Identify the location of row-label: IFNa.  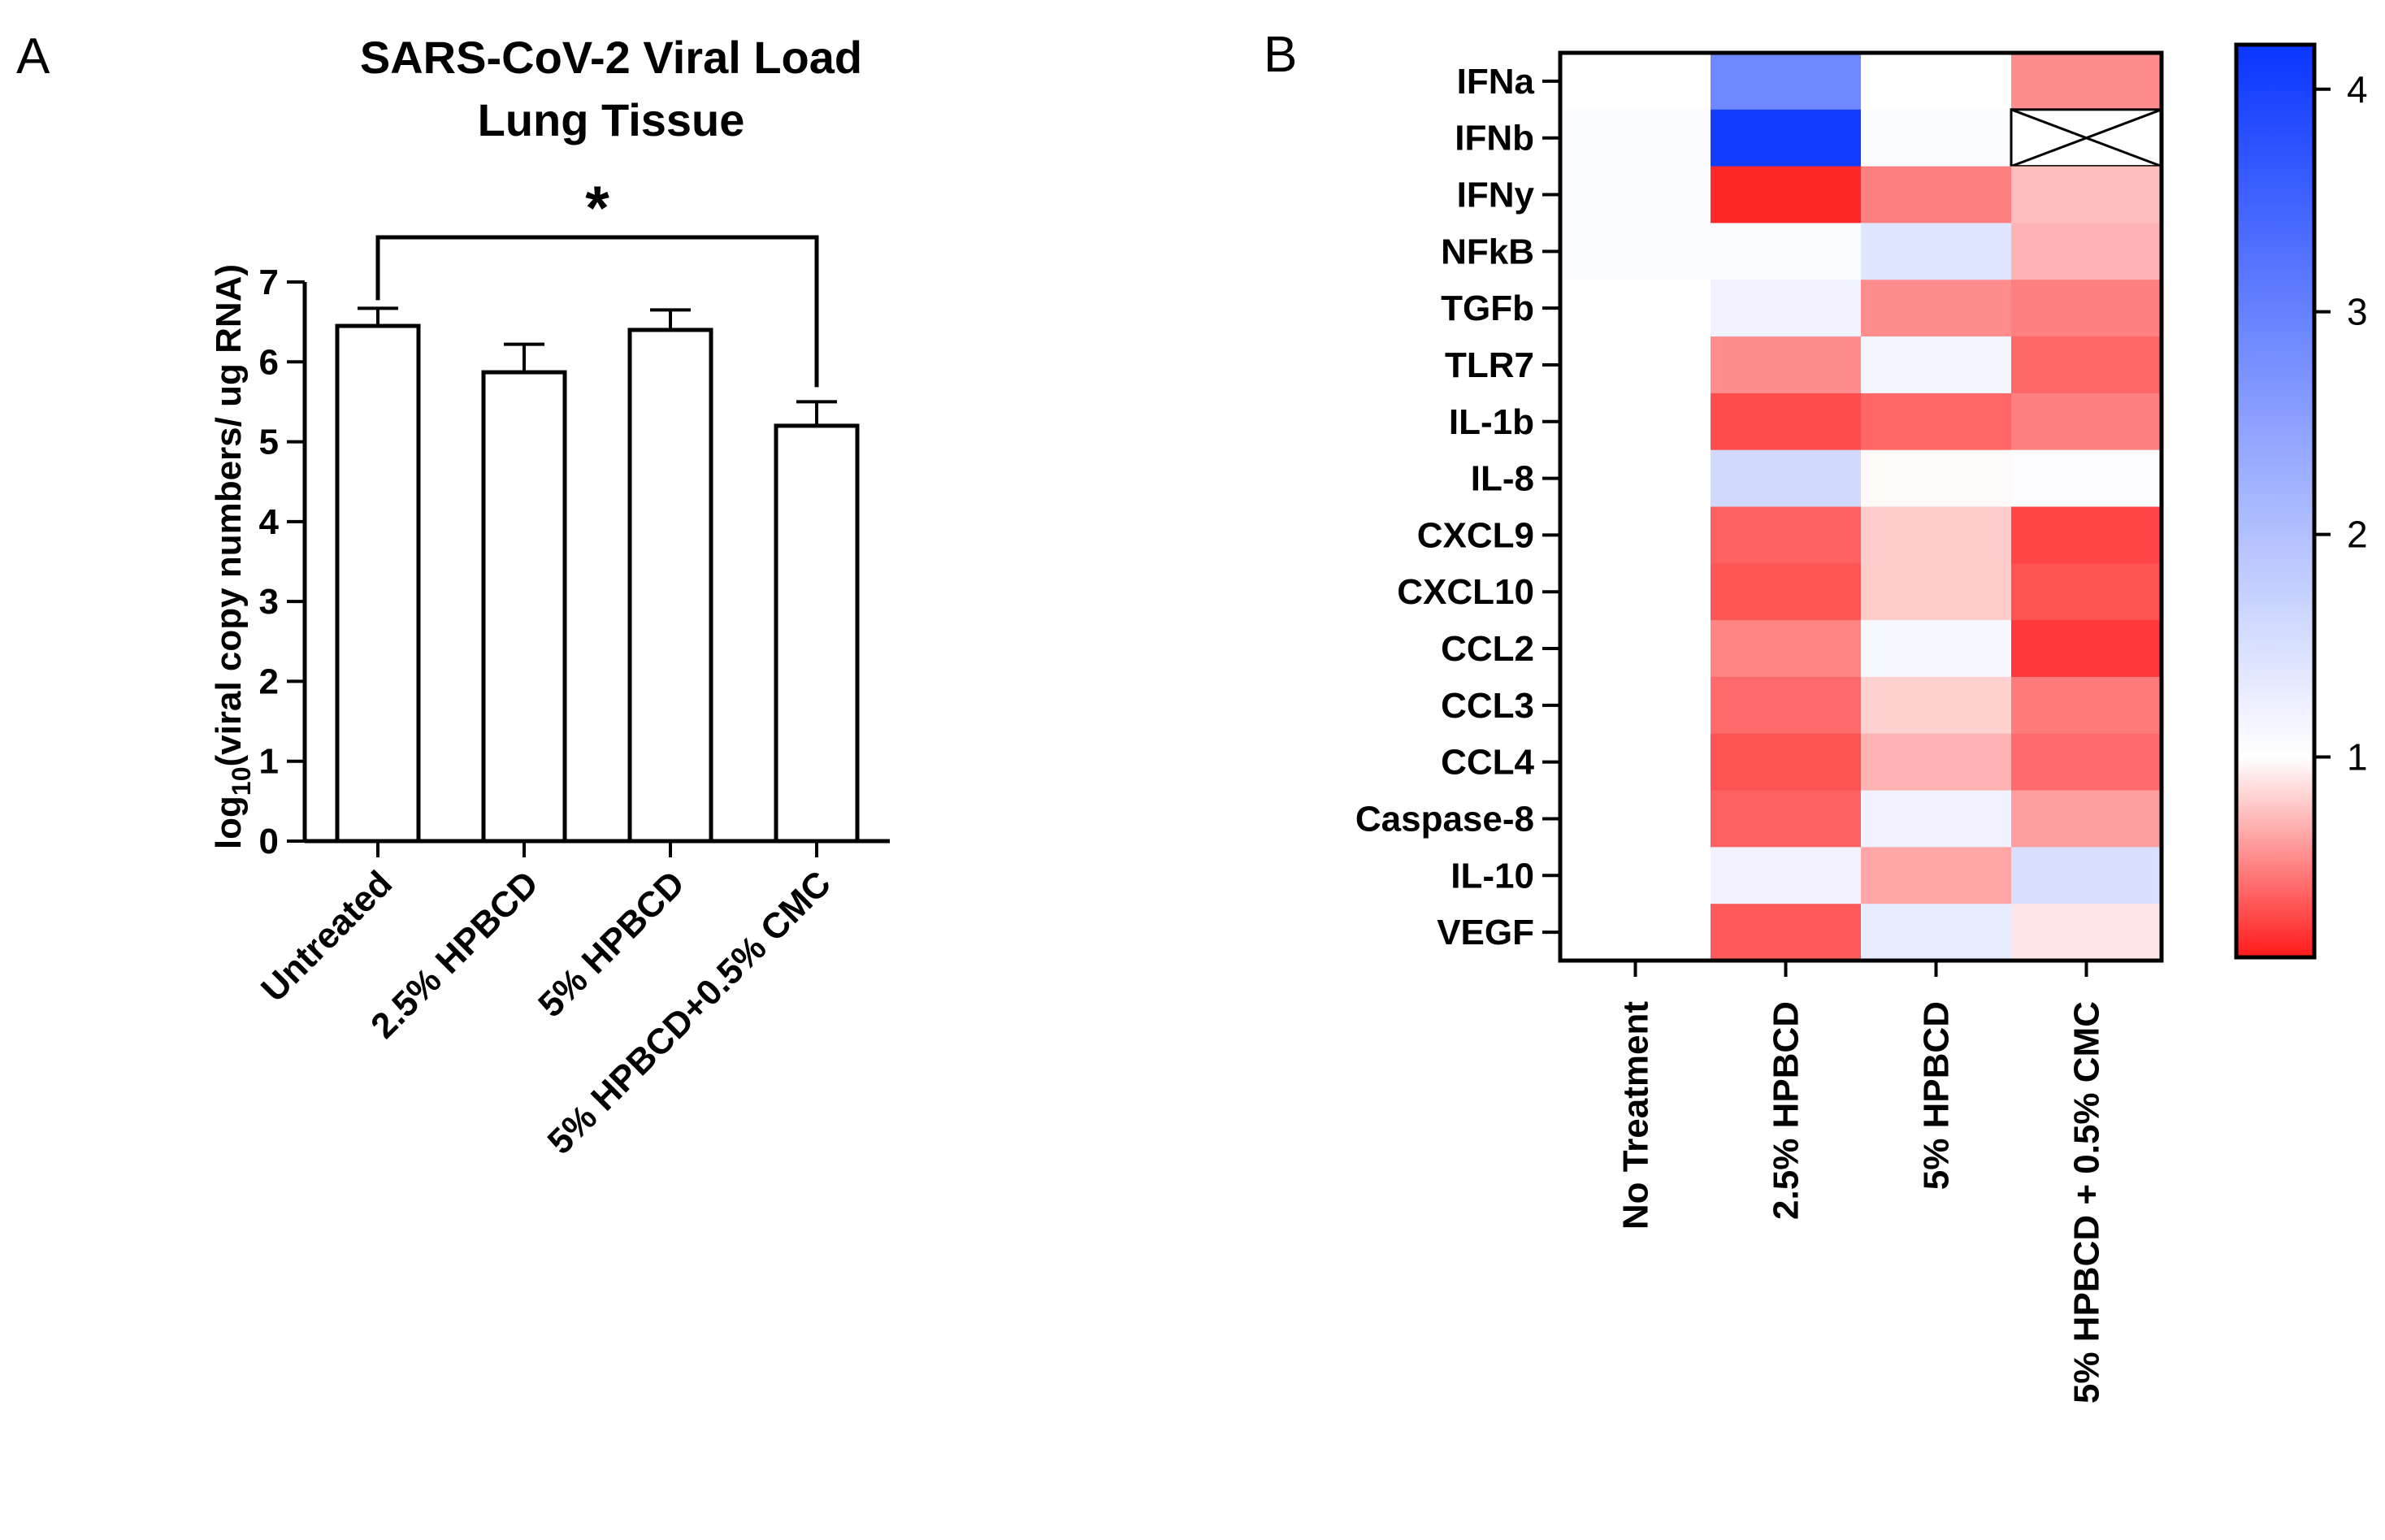
(1496, 82).